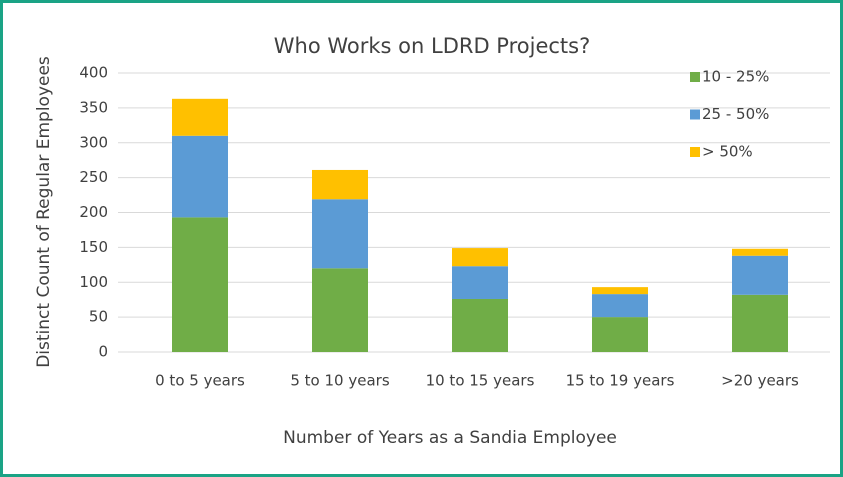 The image size is (843, 477). What do you see at coordinates (339, 381) in the screenshot?
I see `x-tick-label: 5 to 10 years` at bounding box center [339, 381].